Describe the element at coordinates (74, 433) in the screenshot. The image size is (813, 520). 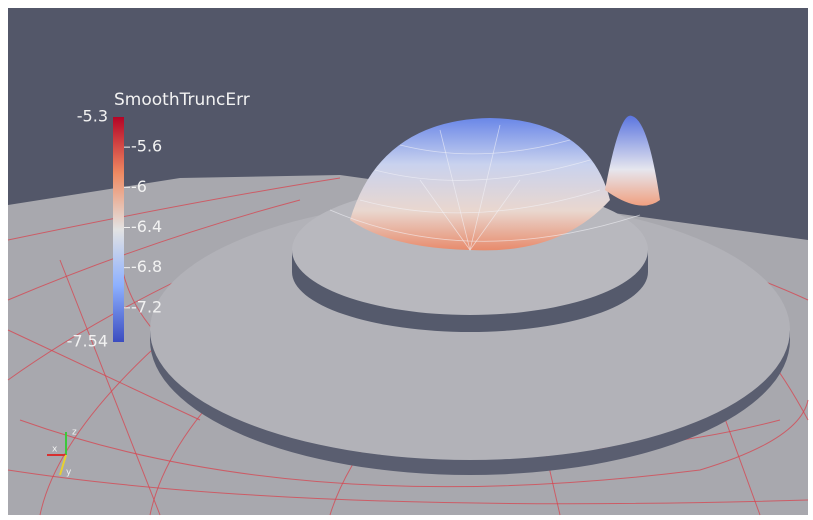
I see `axis-label: z` at that location.